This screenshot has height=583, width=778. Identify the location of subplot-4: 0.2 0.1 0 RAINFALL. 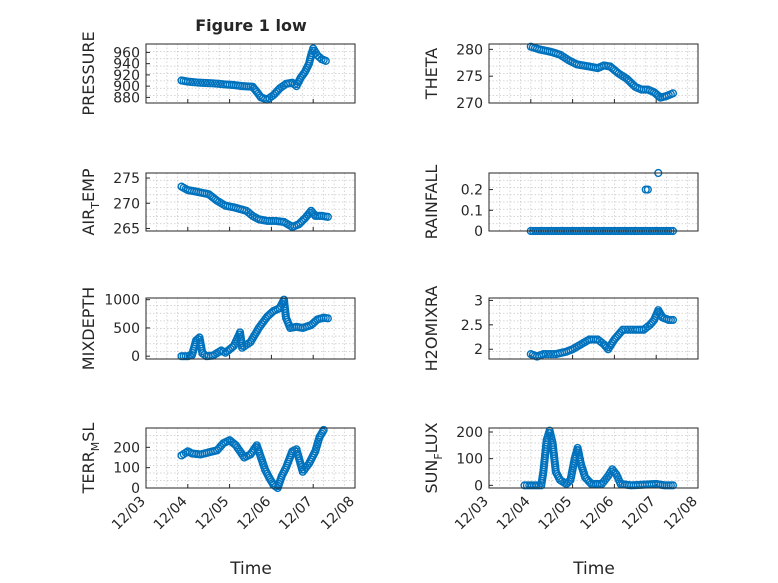
(560, 202).